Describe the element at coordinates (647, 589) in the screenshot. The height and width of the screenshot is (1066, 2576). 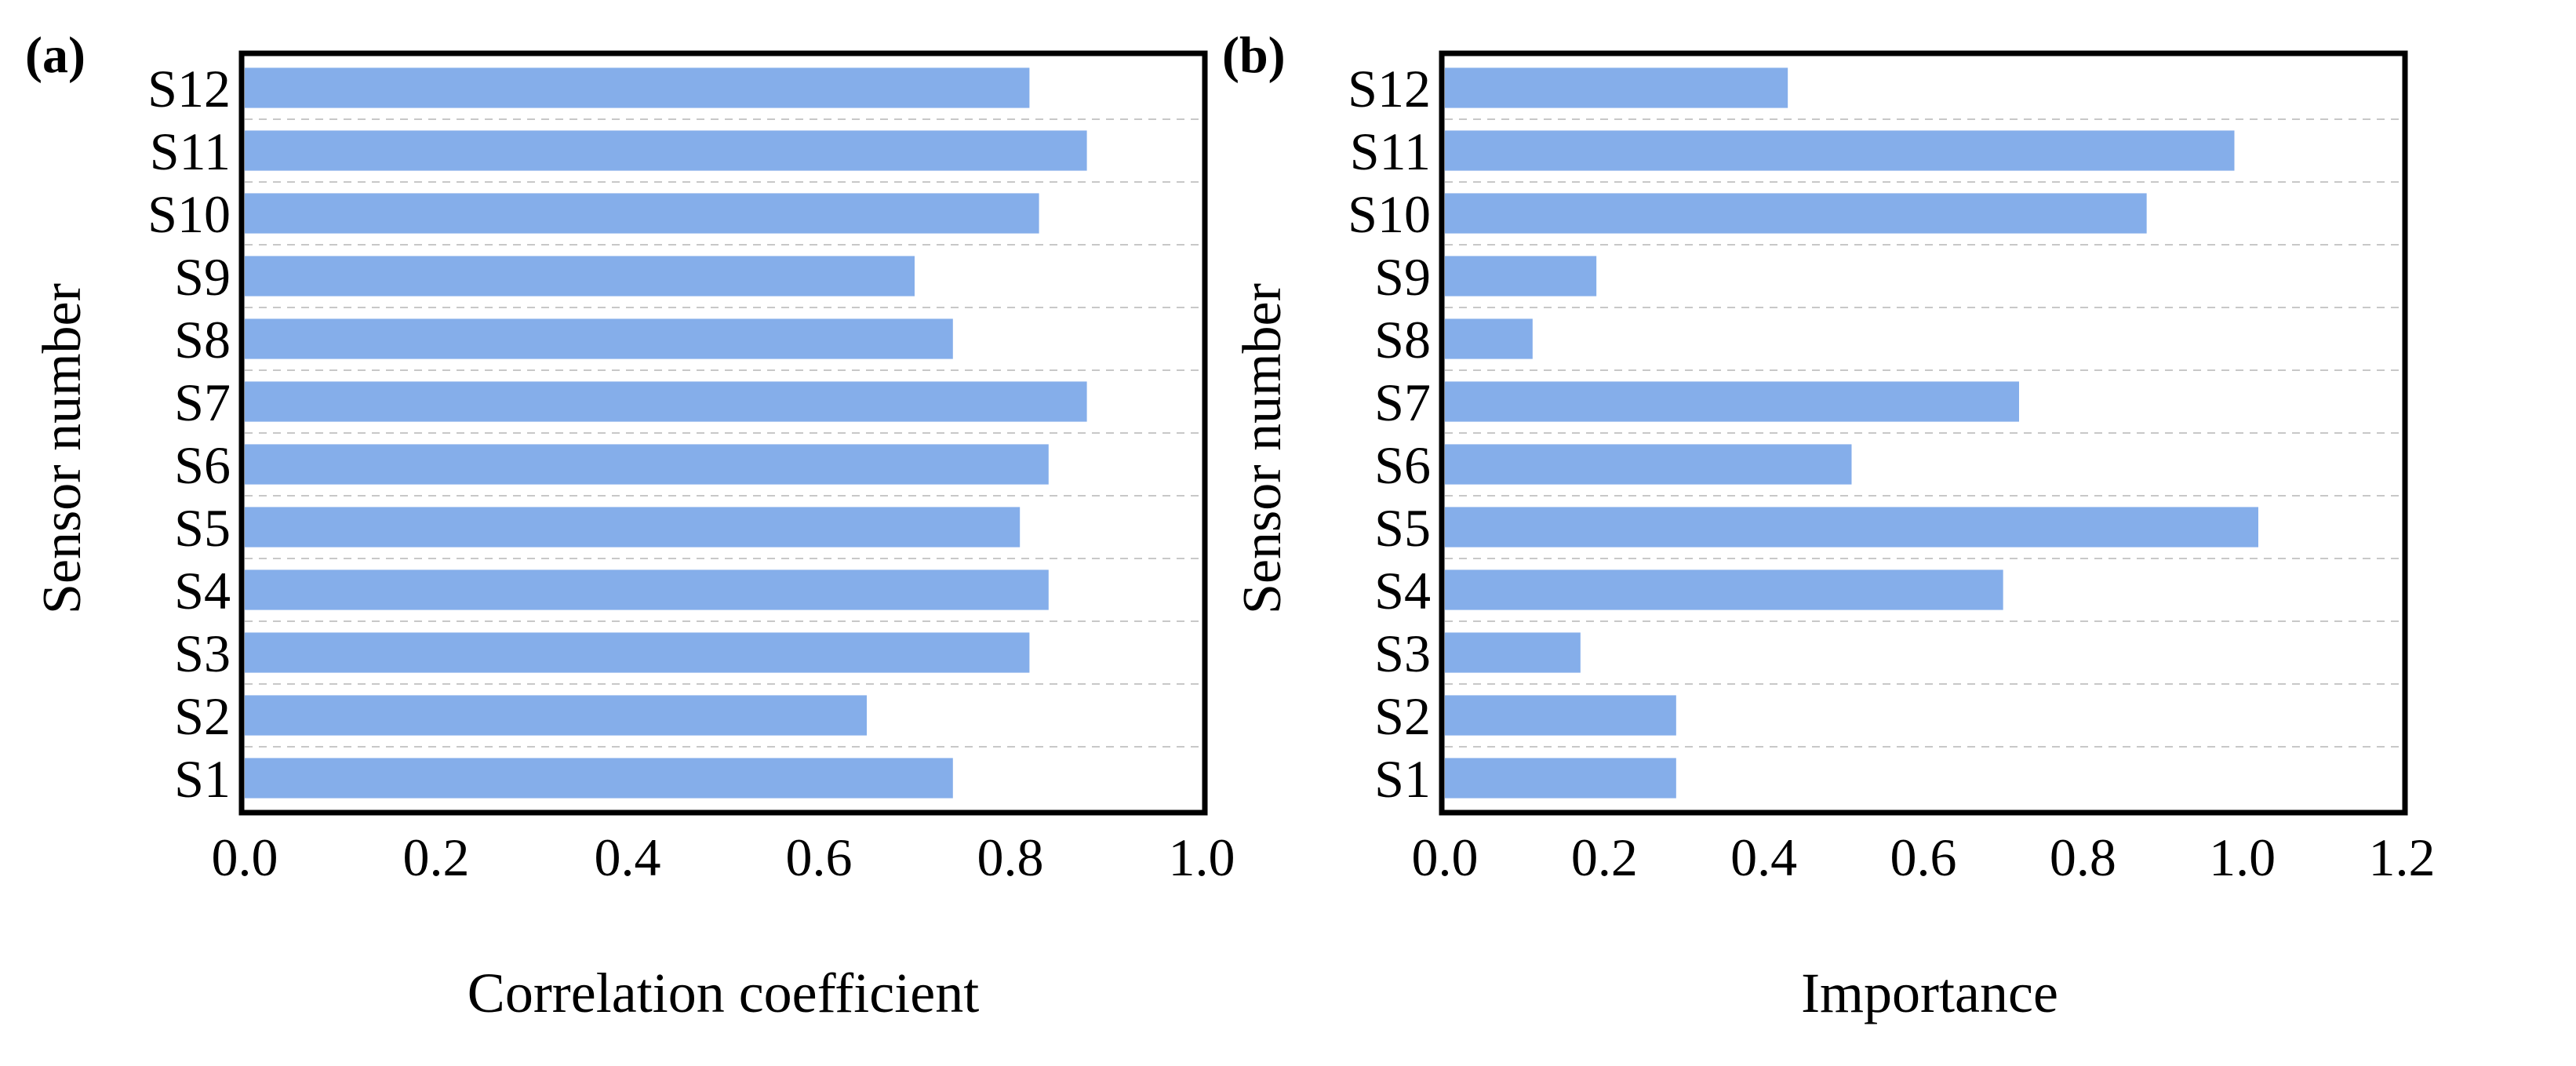
I see `panel-a-bar-s4` at that location.